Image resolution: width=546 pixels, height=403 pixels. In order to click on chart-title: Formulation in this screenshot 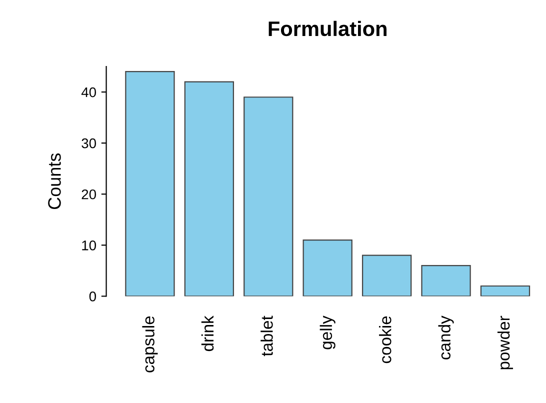, I will do `click(327, 28)`.